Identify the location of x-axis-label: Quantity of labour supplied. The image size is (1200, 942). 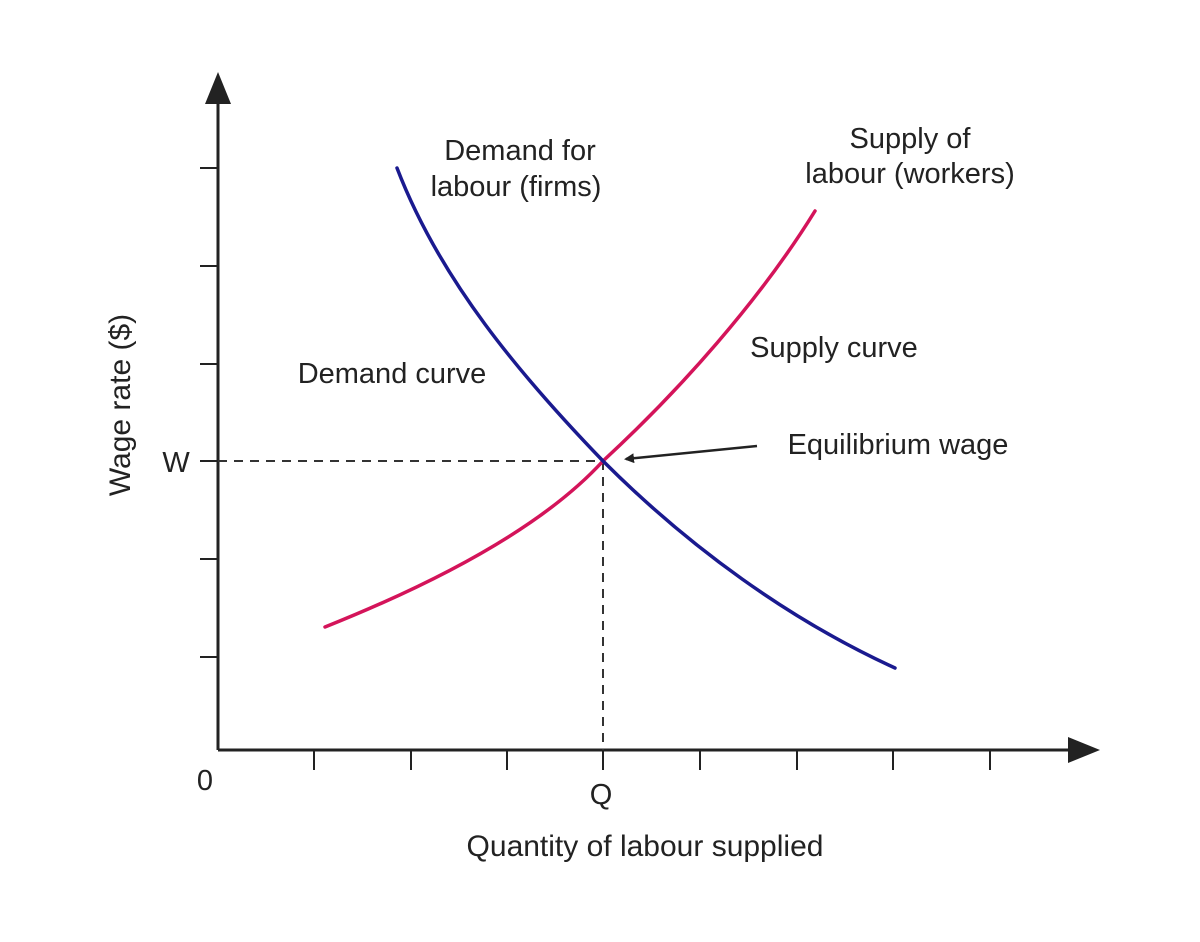
(645, 846).